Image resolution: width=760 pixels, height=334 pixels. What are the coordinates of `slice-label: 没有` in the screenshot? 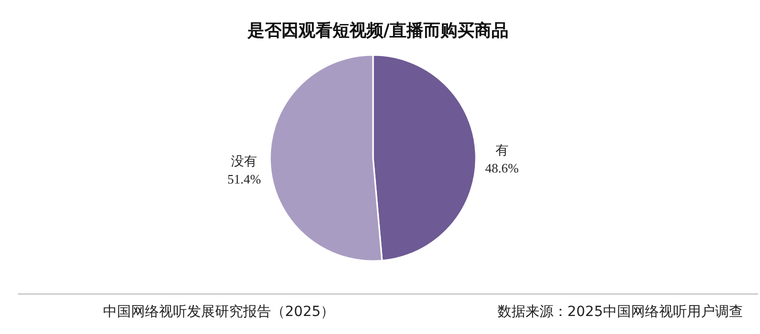 It's located at (244, 162).